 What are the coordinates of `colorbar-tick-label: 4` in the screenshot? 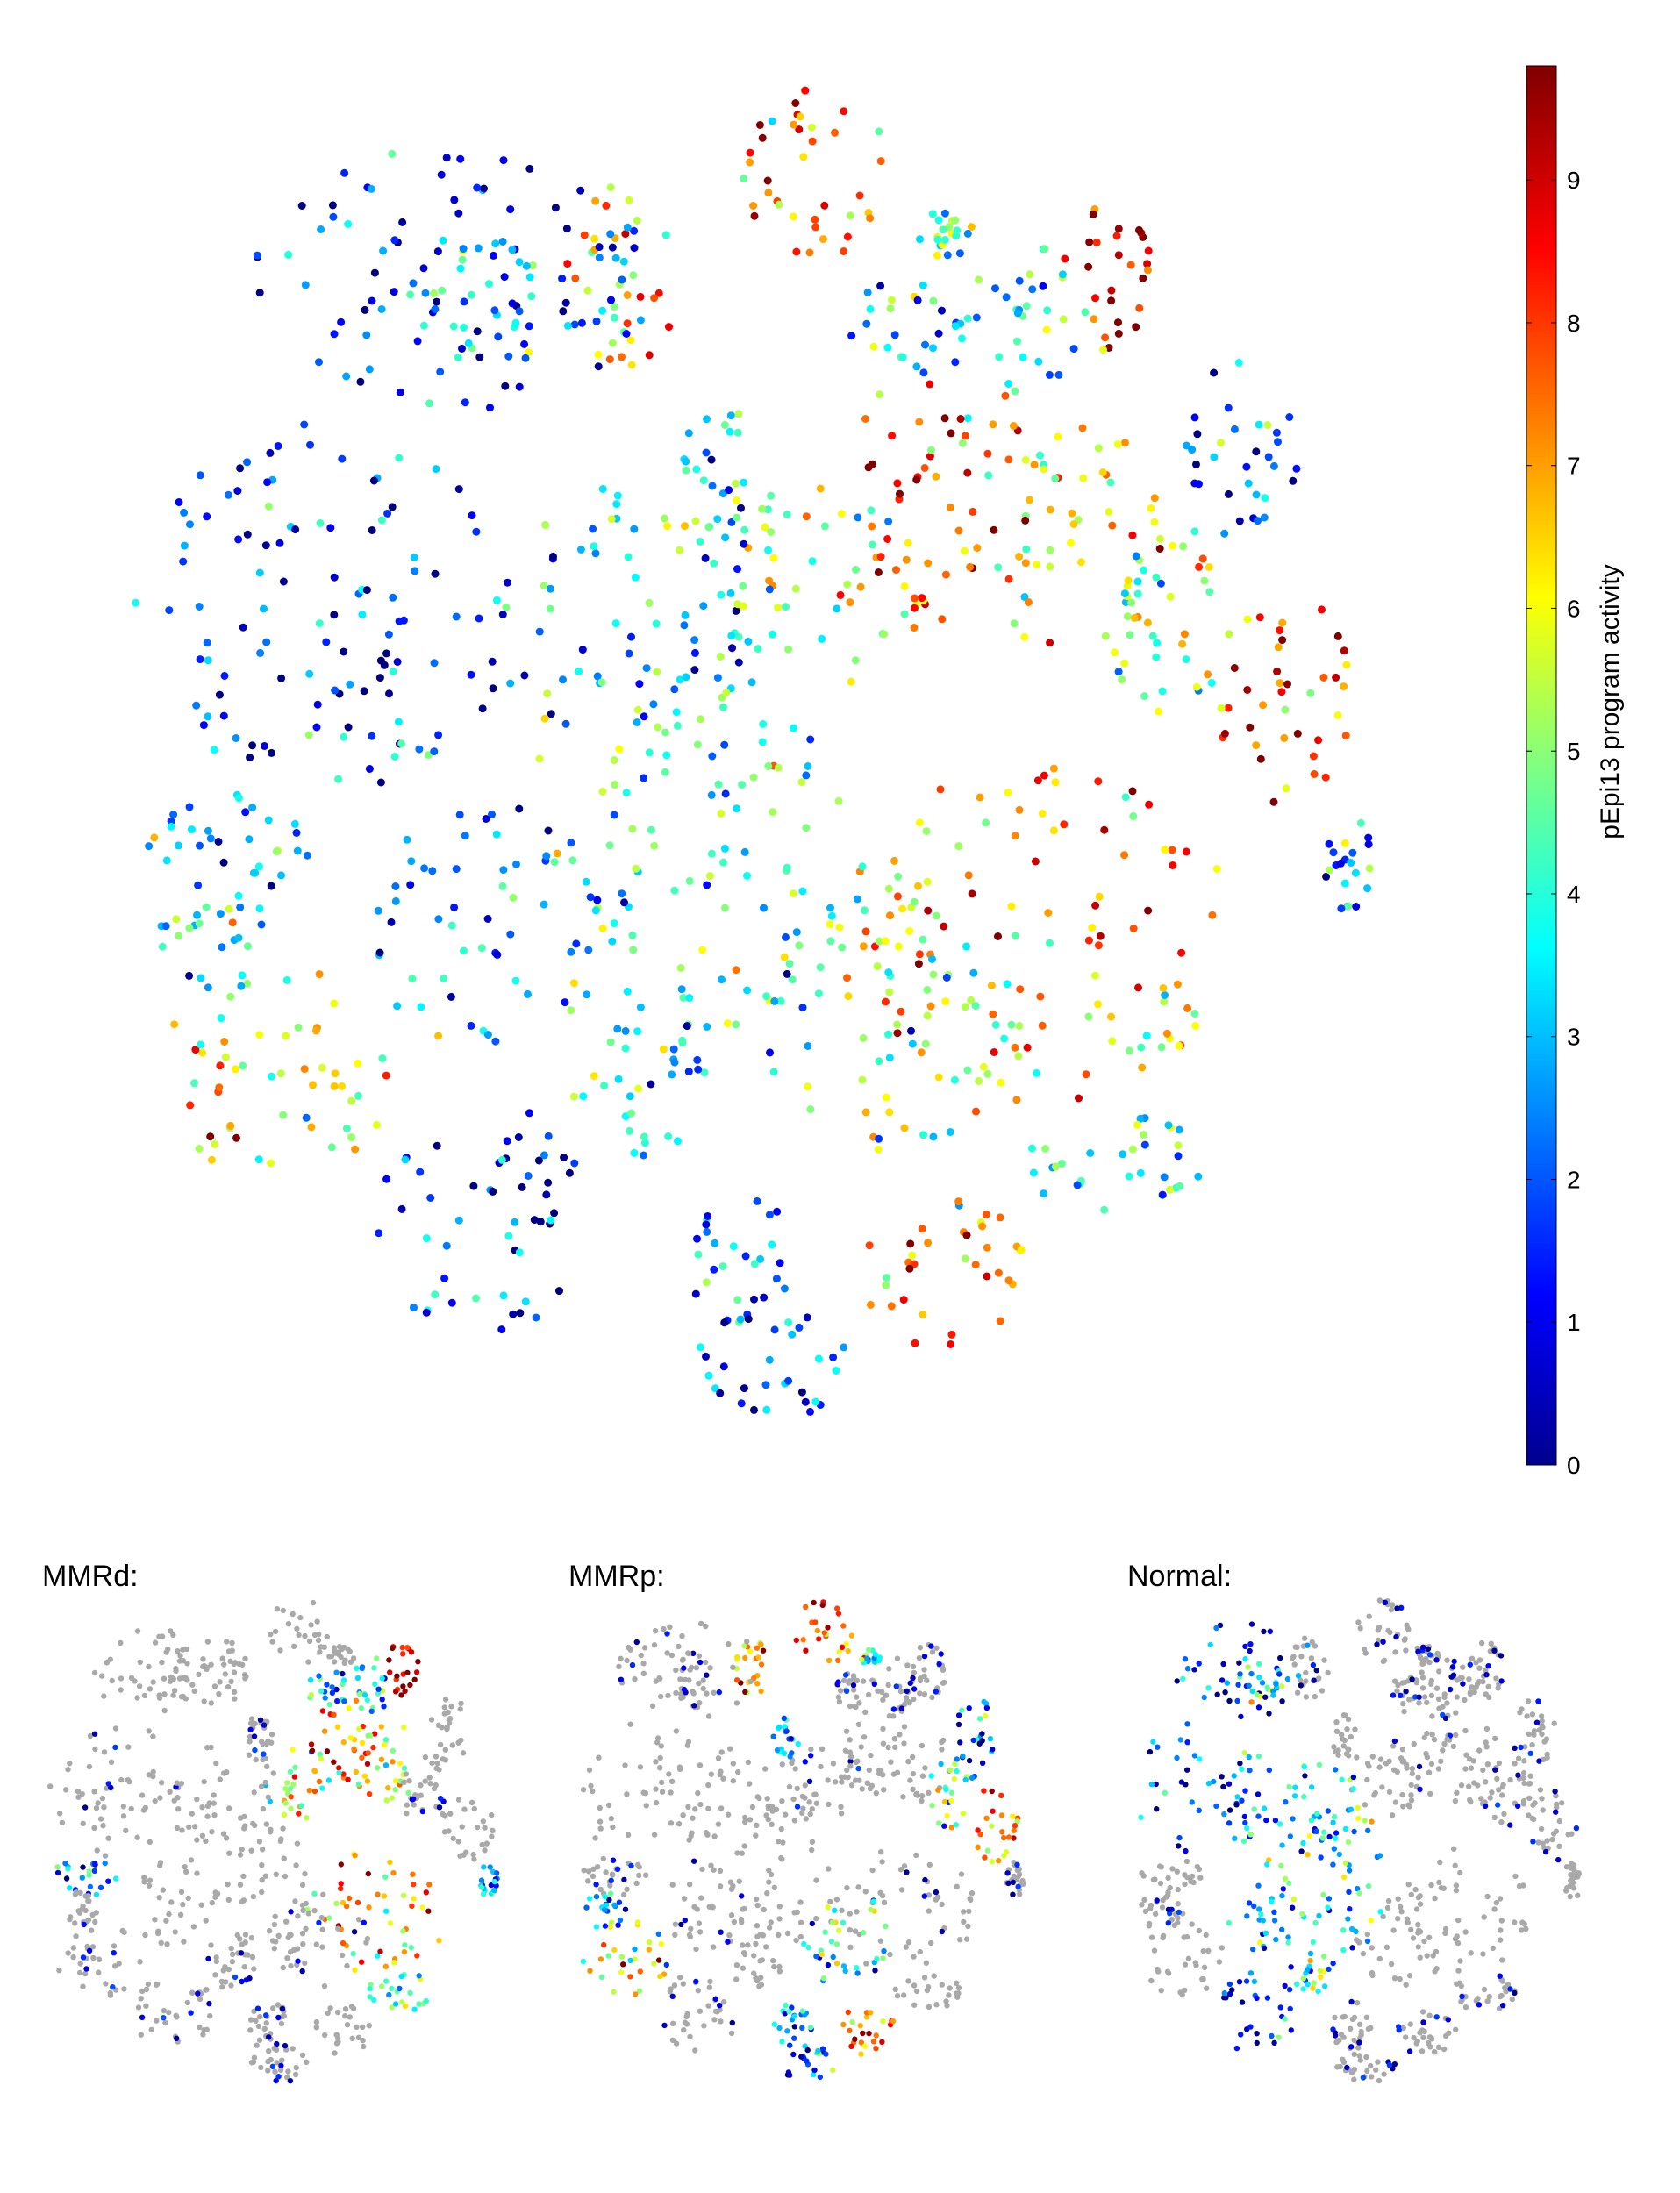 It's located at (1574, 894).